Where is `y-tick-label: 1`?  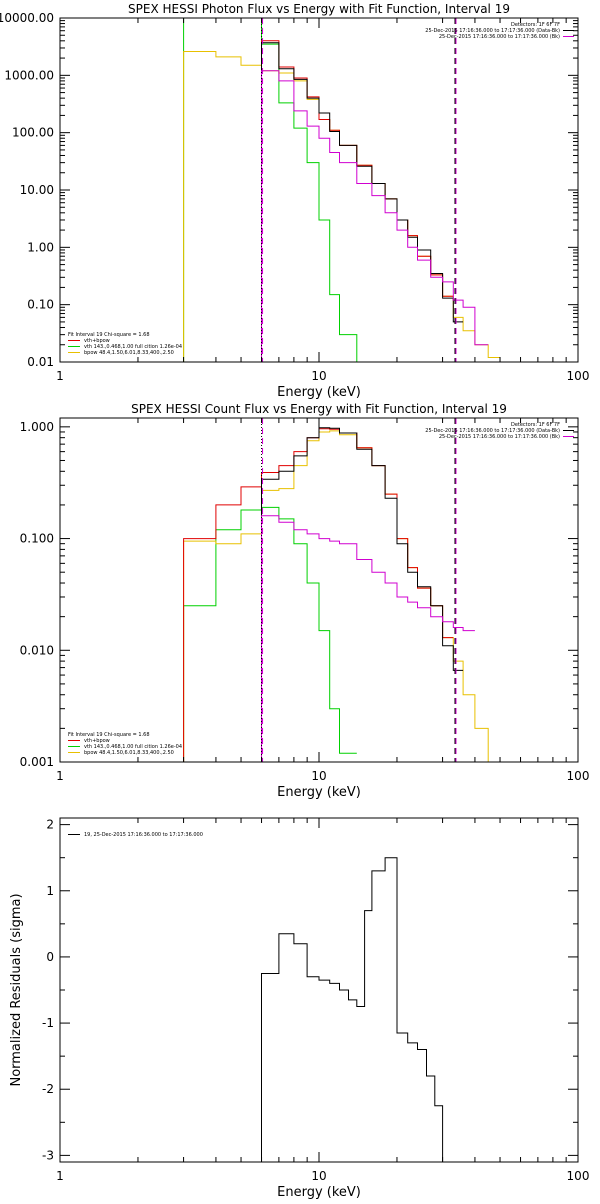
y-tick-label: 1 is located at coordinates (50, 891).